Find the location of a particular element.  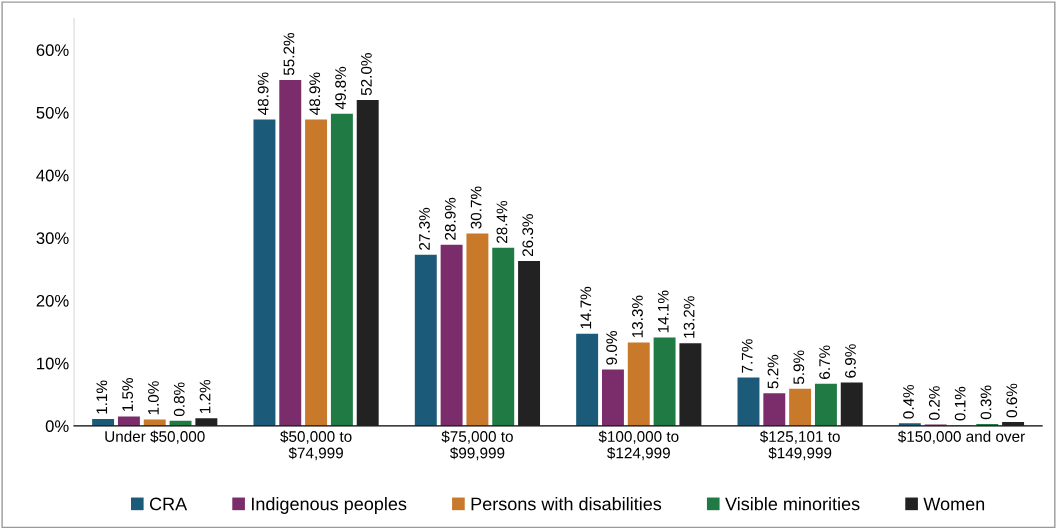

data-label: 0.3% is located at coordinates (986, 402).